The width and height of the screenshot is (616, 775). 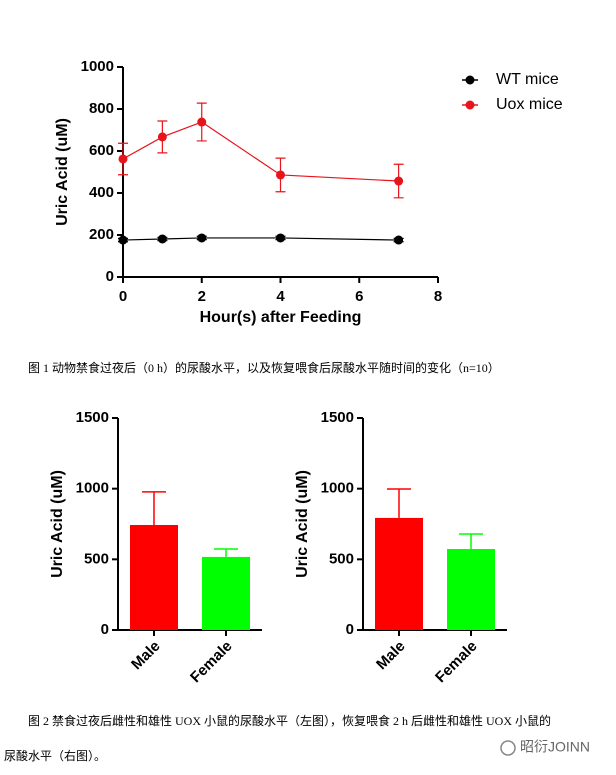 I want to click on series-line, so click(x=260, y=151).